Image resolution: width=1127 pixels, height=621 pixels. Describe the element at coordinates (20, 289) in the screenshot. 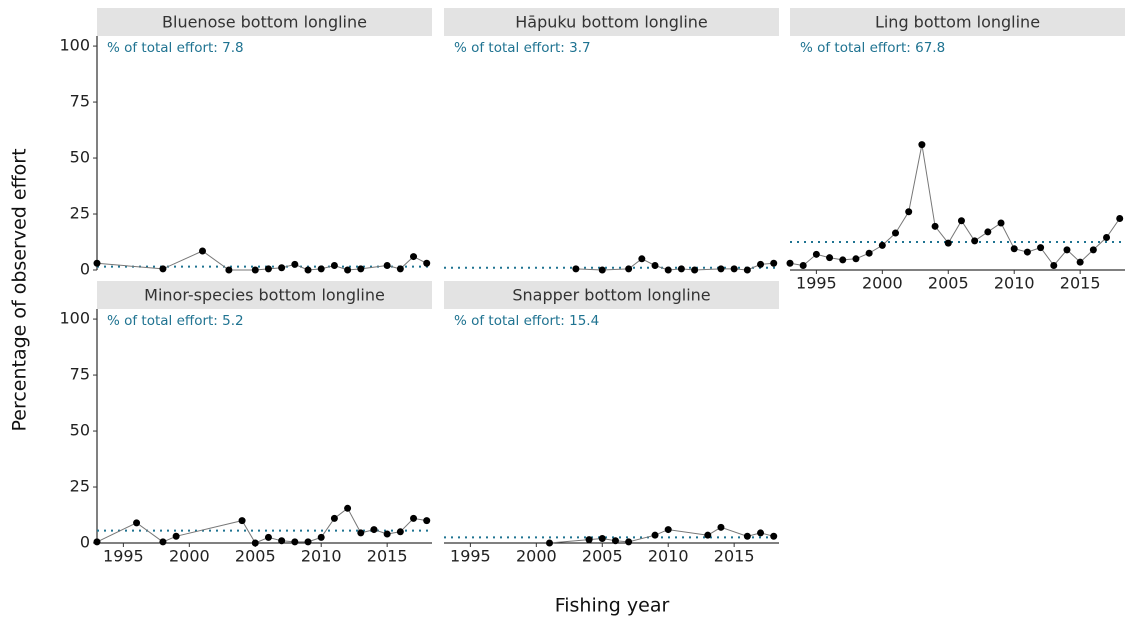

I see `y-axis-title: Percentage of observed effort` at that location.